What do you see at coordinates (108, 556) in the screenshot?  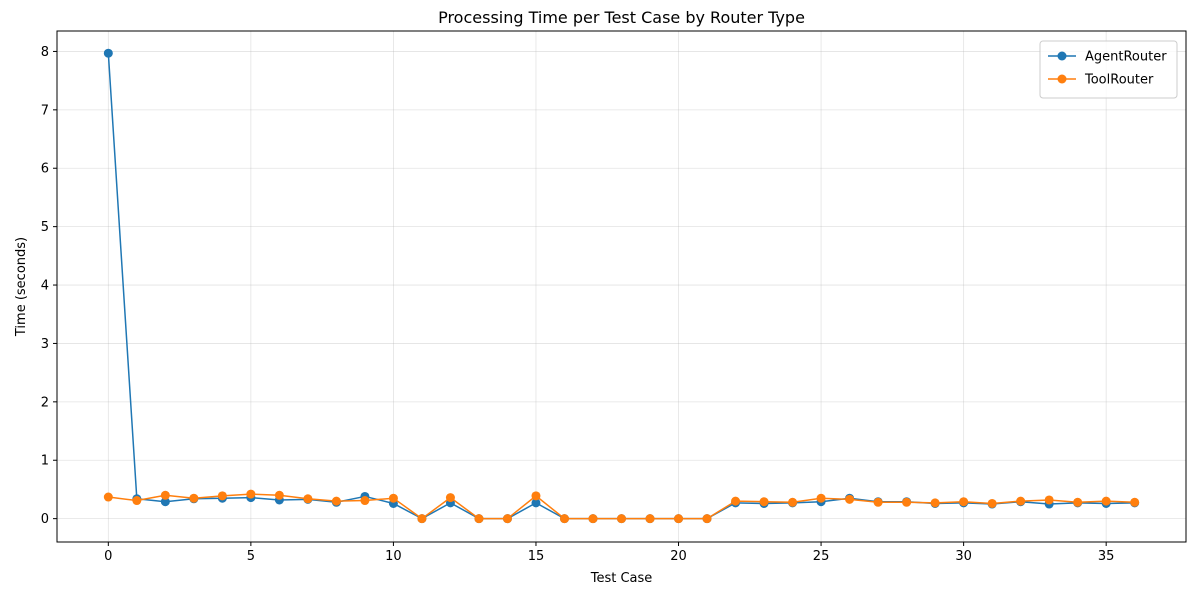 I see `x-tick-label: 0` at bounding box center [108, 556].